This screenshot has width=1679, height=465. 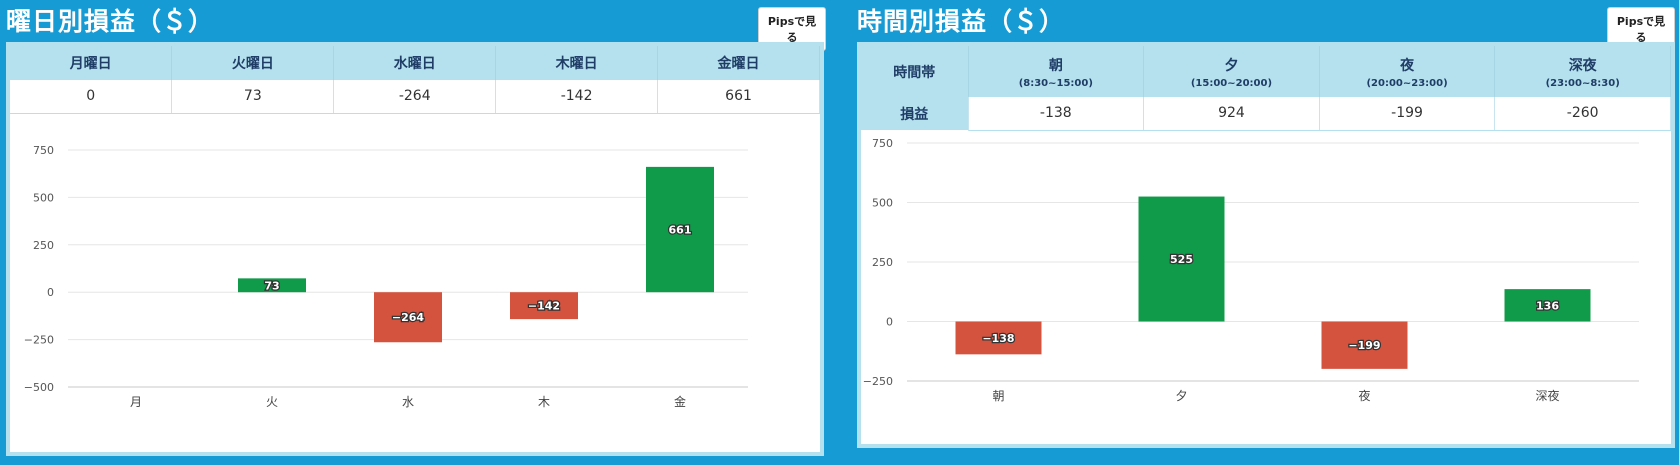 I want to click on data-label: 661, so click(x=680, y=229).